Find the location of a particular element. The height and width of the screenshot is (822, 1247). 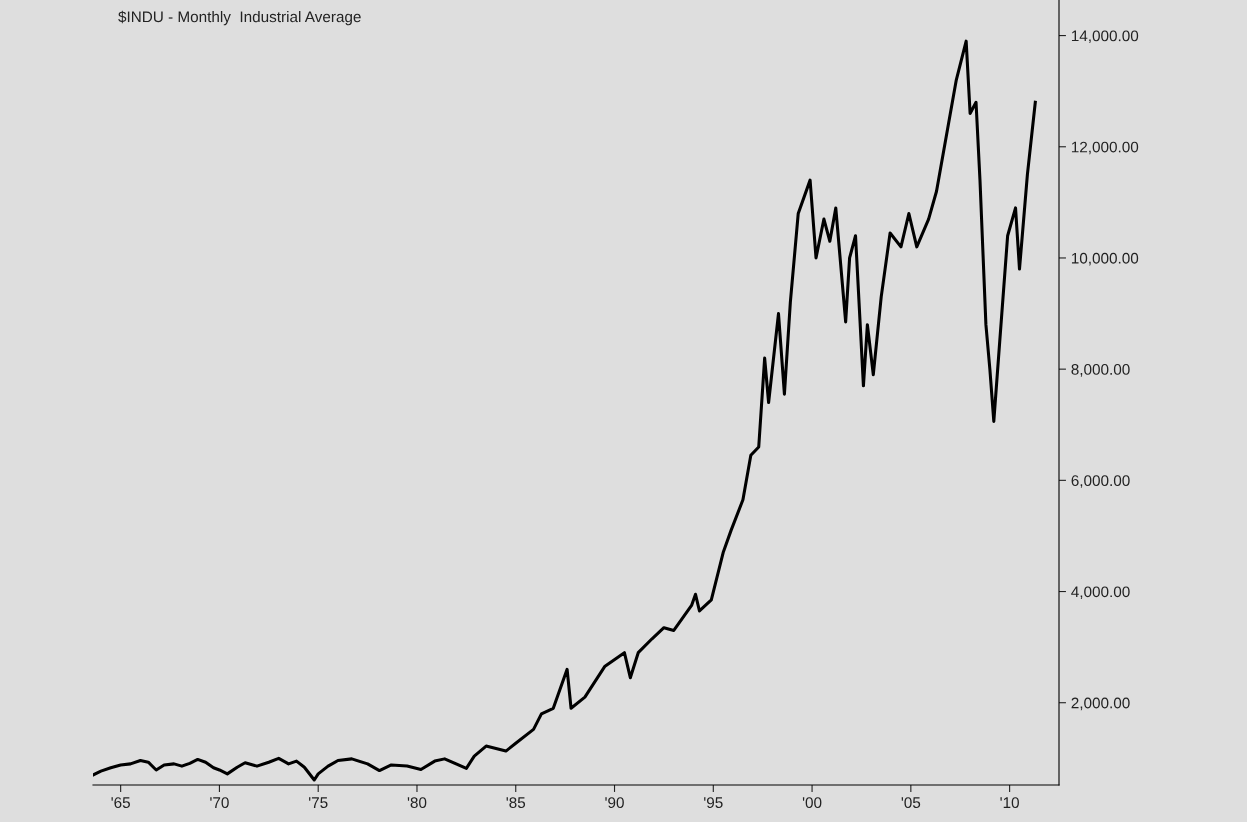

text: $INDU - Monthly Industrial Average is located at coordinates (239, 18).